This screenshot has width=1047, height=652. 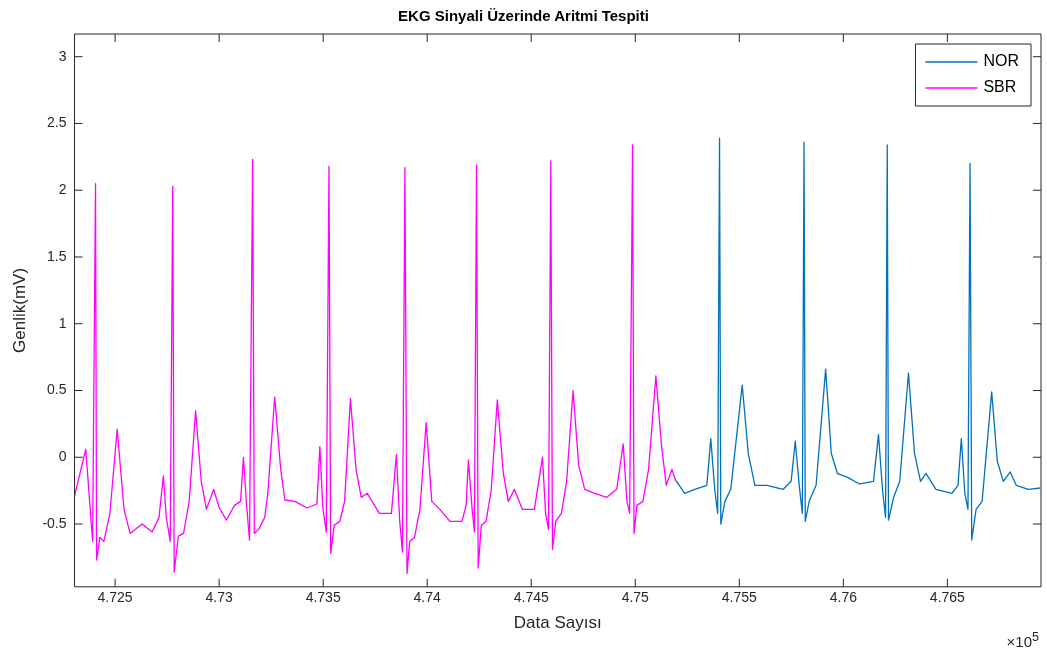 I want to click on y-axis-title: Genlik(mV), so click(x=19, y=310).